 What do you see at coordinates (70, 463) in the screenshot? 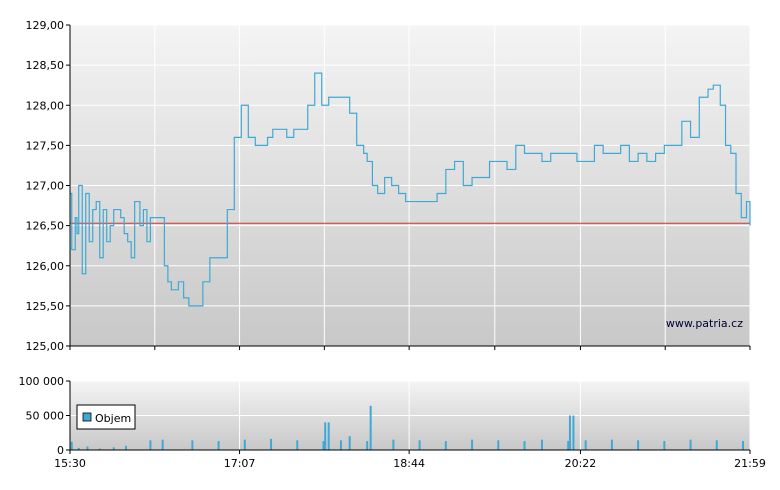
I see `x-tick-label: 15:30` at bounding box center [70, 463].